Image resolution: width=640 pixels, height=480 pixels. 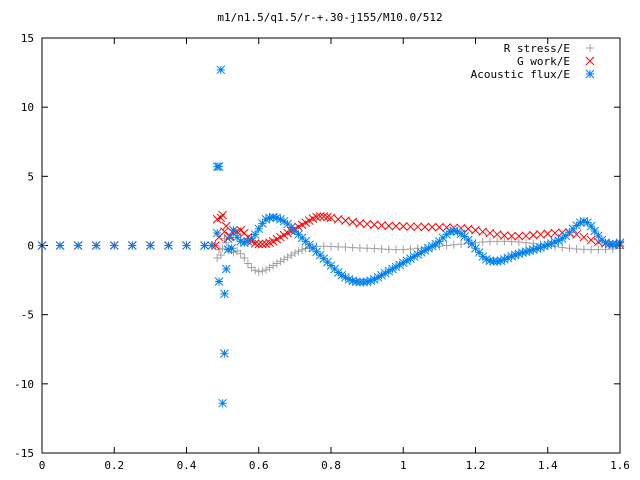 I want to click on y-tick-label: 5, so click(x=30, y=176).